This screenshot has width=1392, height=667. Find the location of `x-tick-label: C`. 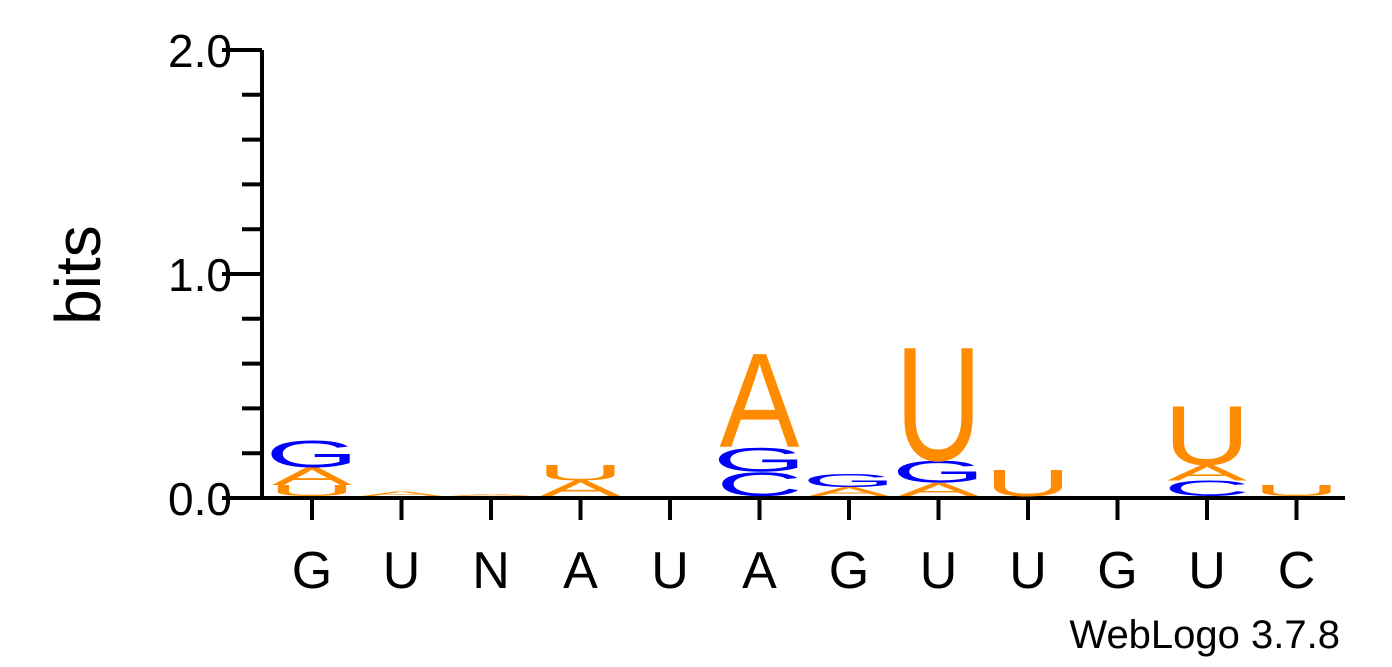

x-tick-label: C is located at coordinates (1297, 571).